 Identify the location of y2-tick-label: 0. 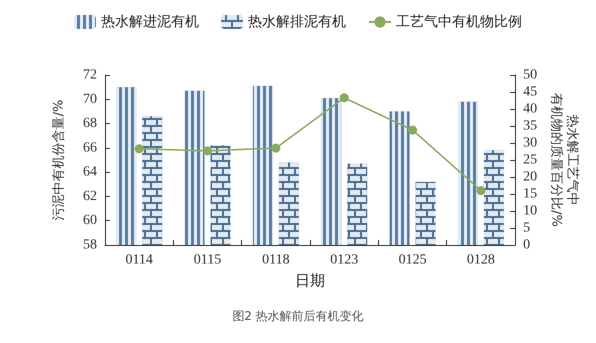
(526, 245).